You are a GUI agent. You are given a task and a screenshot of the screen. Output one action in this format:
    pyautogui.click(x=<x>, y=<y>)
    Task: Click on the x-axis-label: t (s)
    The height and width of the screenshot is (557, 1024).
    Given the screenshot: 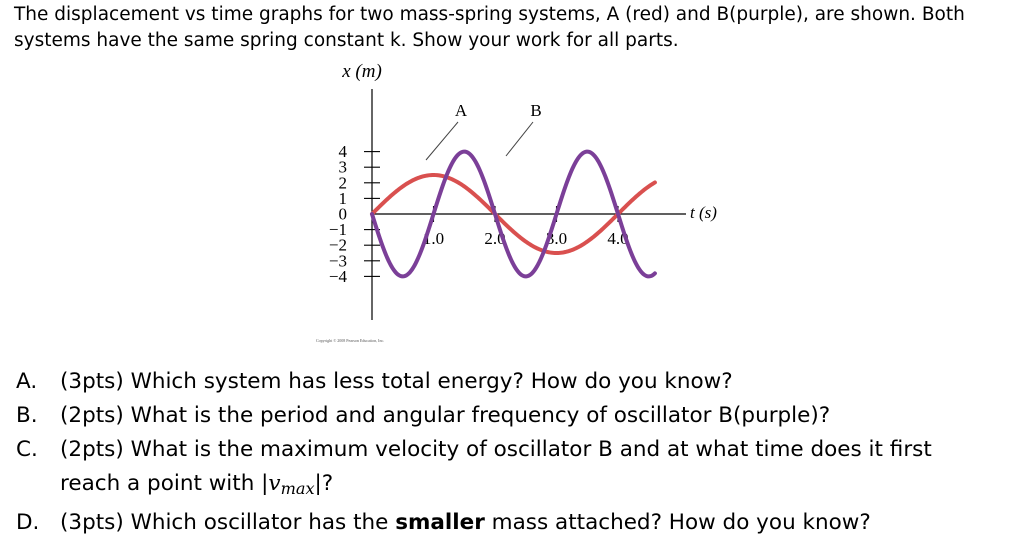 What is the action you would take?
    pyautogui.click(x=703, y=212)
    